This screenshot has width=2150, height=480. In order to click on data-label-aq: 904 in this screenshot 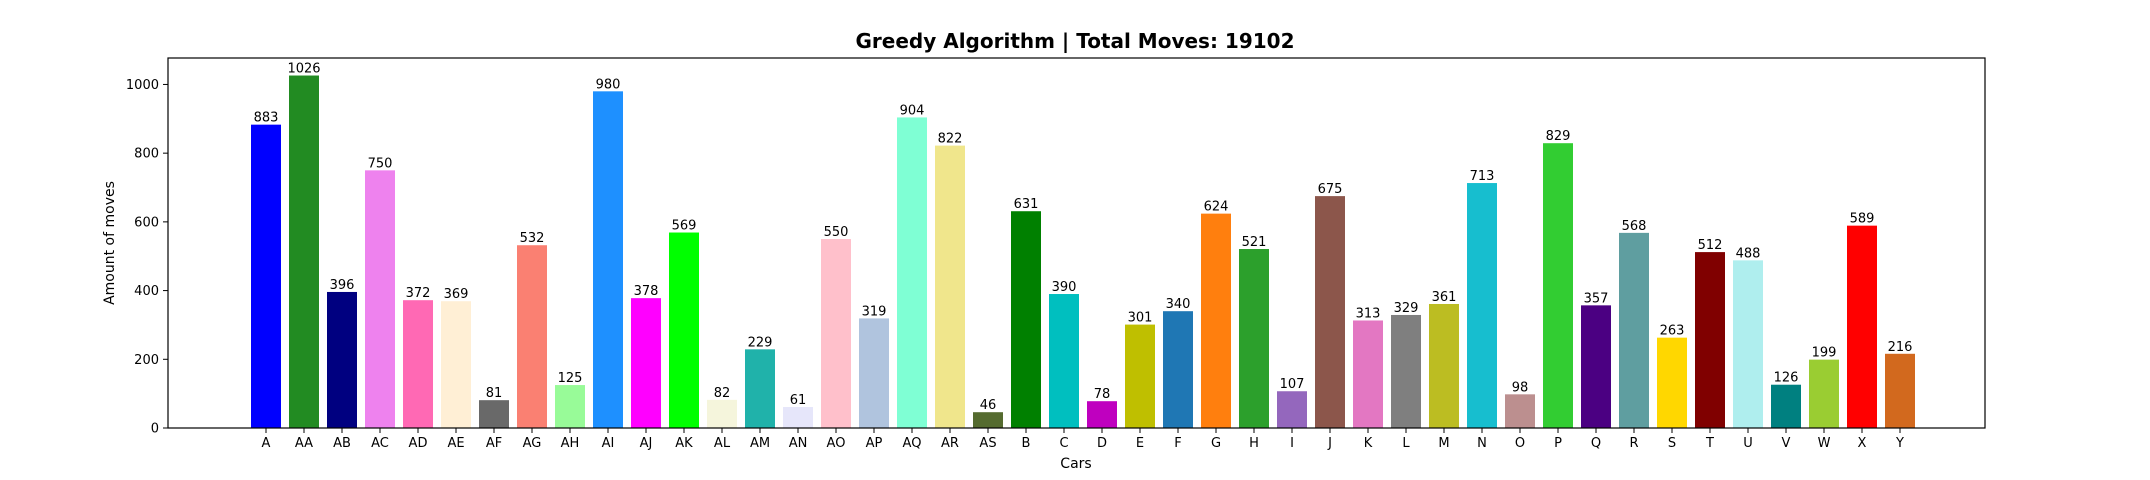, I will do `click(912, 110)`.